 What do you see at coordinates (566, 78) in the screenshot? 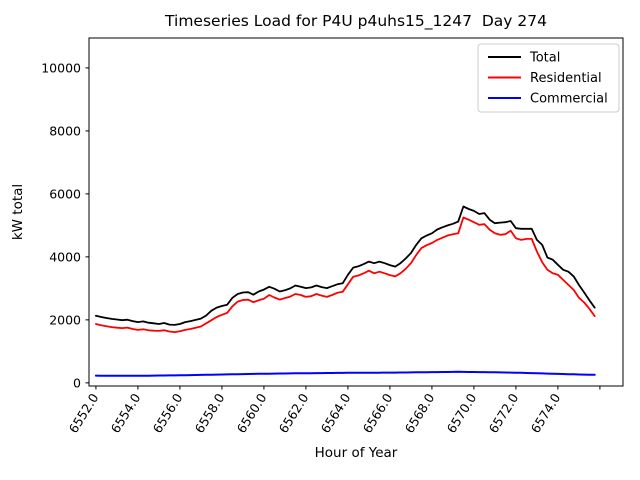
I see `legend-label-residential: Residential` at bounding box center [566, 78].